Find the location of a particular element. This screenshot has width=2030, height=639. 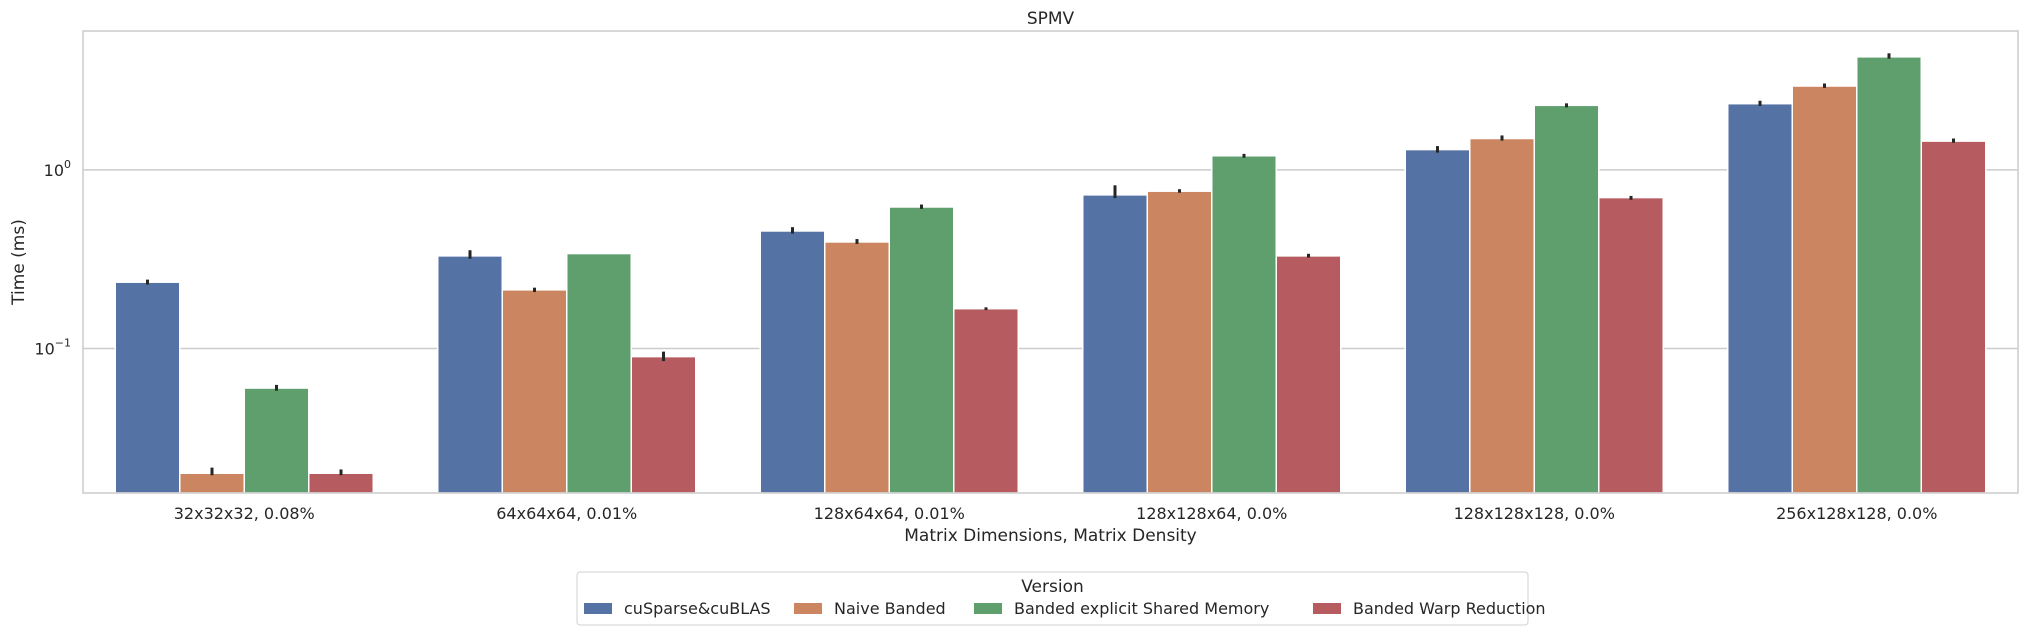

legend-entry-label: Banded Warp Reduction is located at coordinates (1449, 608).